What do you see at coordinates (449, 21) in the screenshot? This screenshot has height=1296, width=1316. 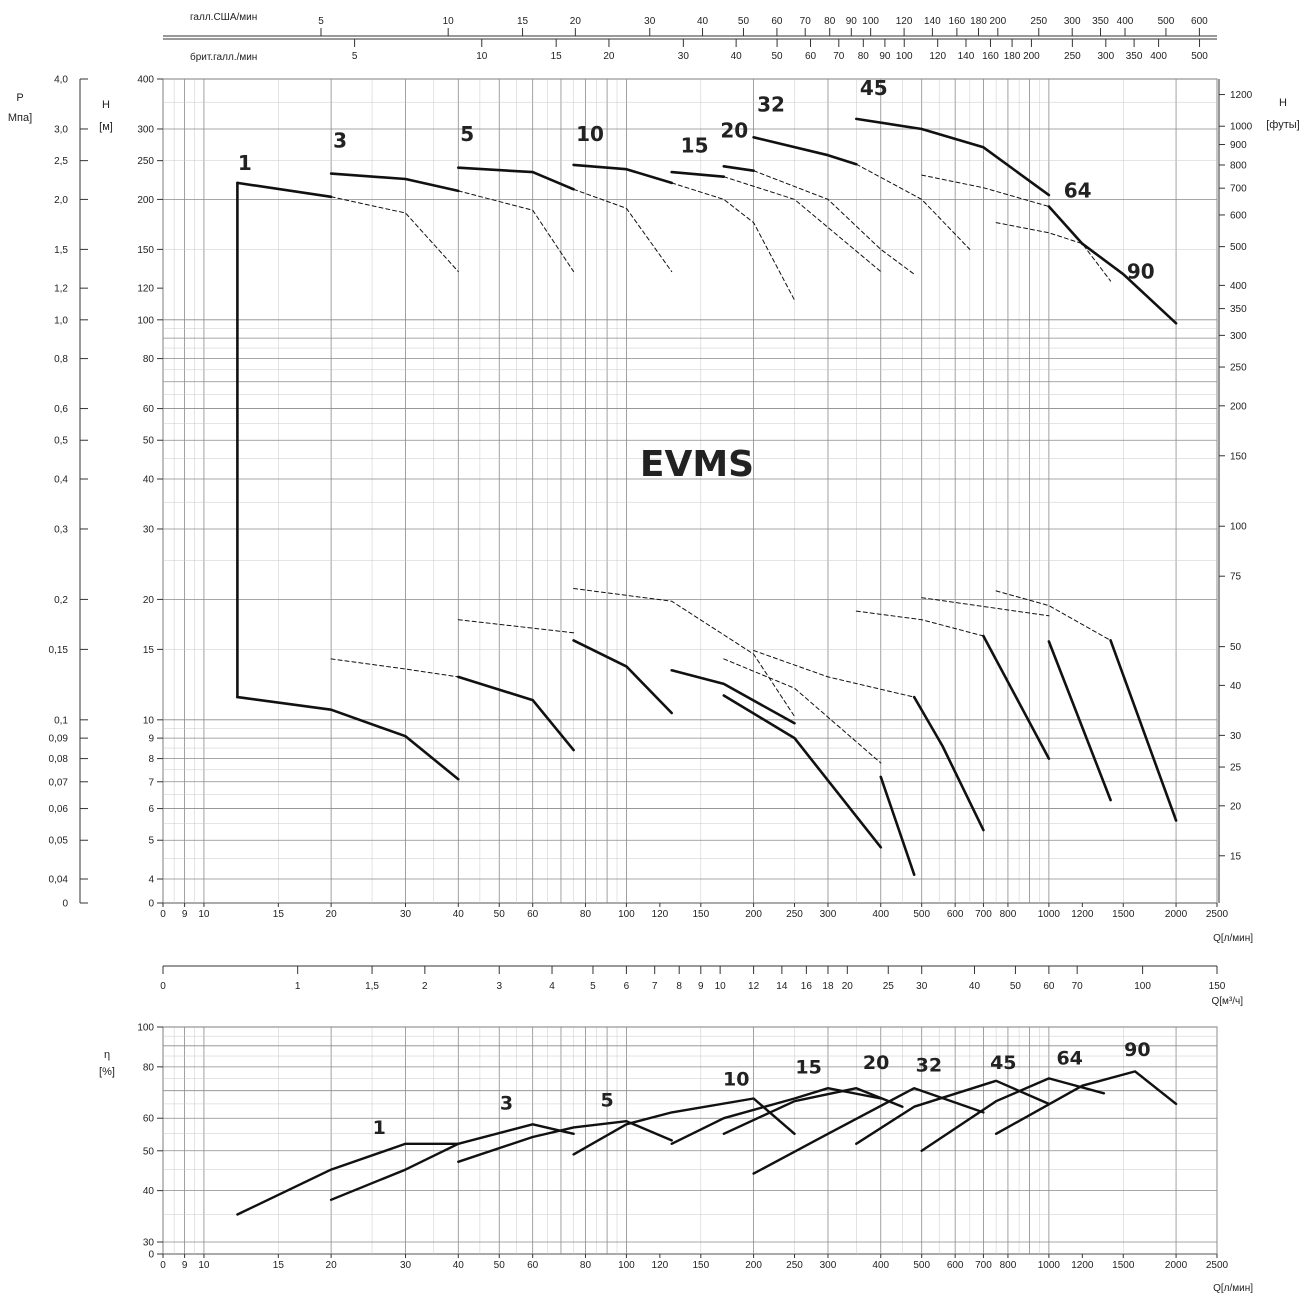 I see `gallon-tick-label: 10` at bounding box center [449, 21].